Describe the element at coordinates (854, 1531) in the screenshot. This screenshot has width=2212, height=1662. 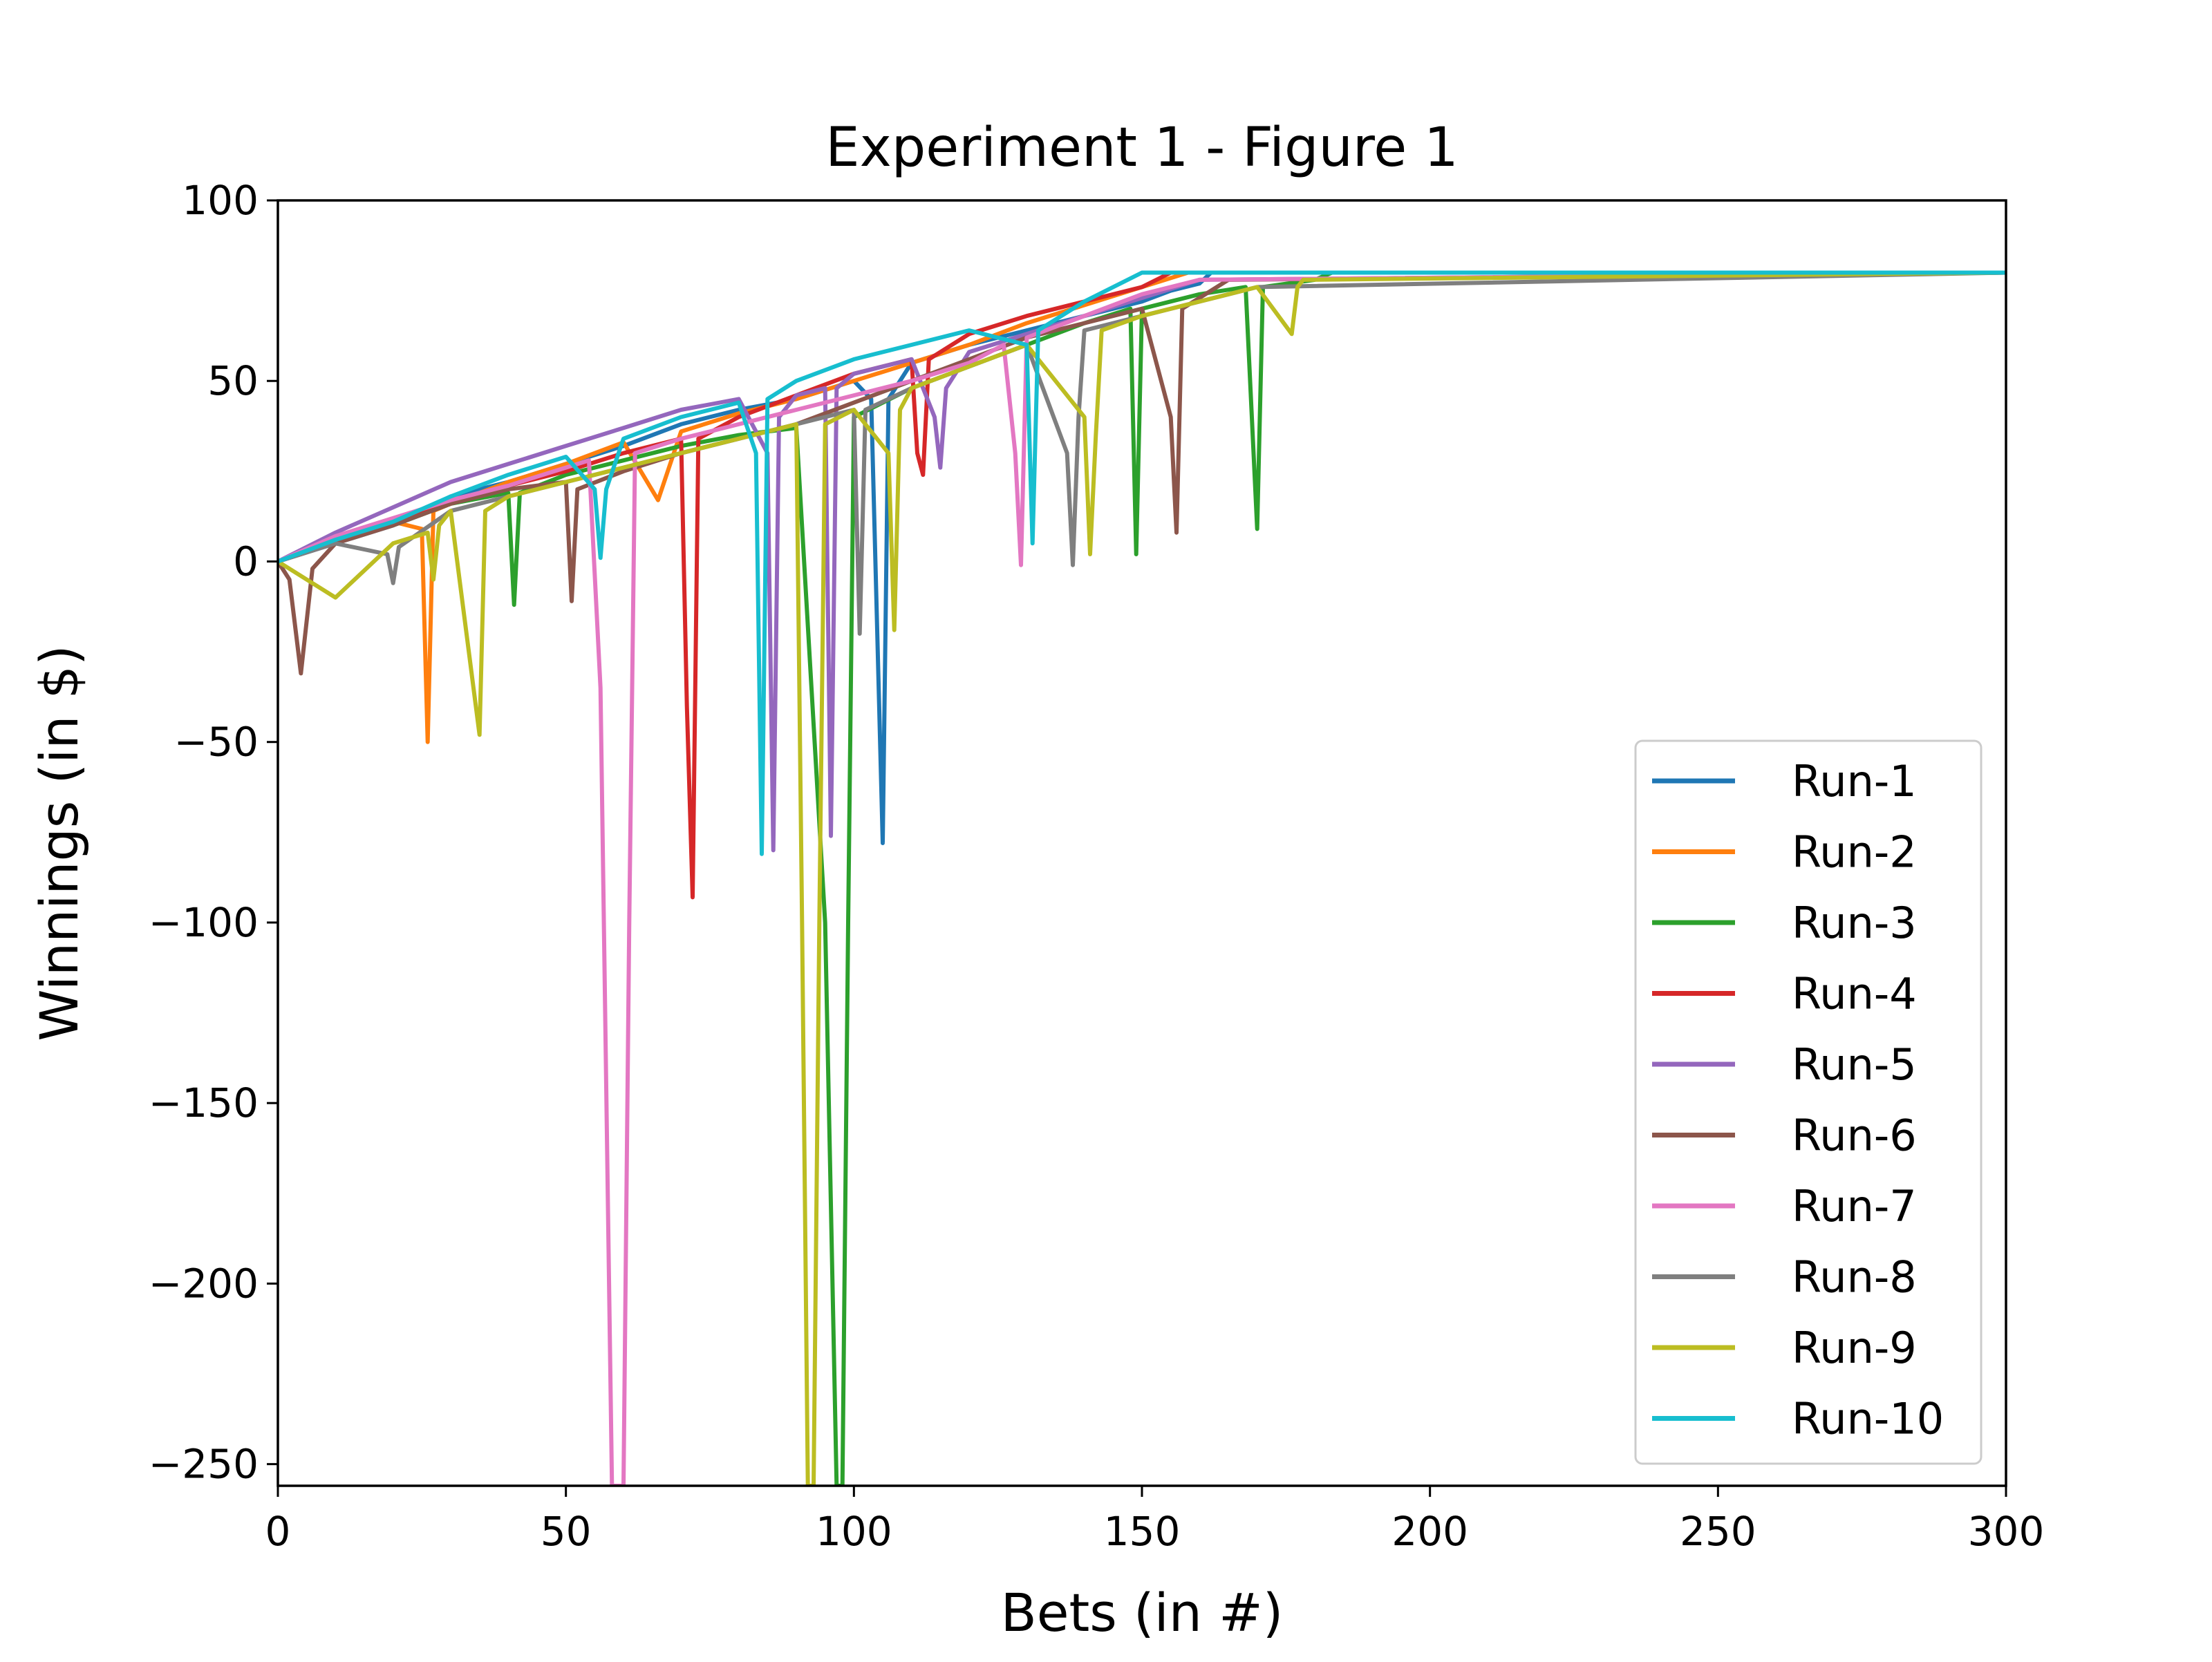
I see `x-tick-label: 100` at that location.